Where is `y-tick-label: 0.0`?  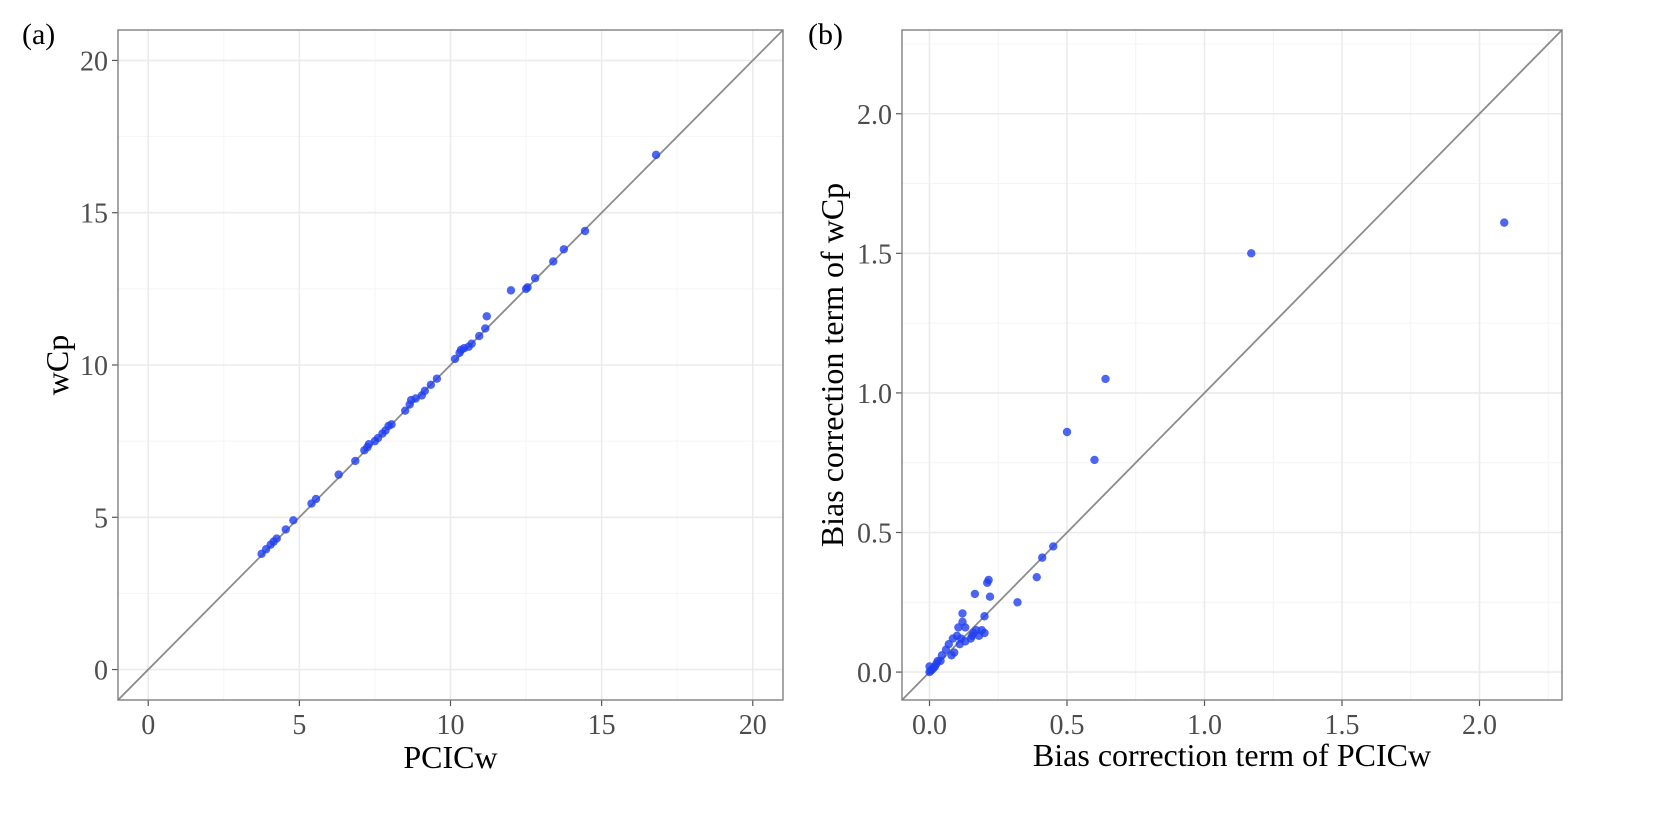
y-tick-label: 0.0 is located at coordinates (874, 673).